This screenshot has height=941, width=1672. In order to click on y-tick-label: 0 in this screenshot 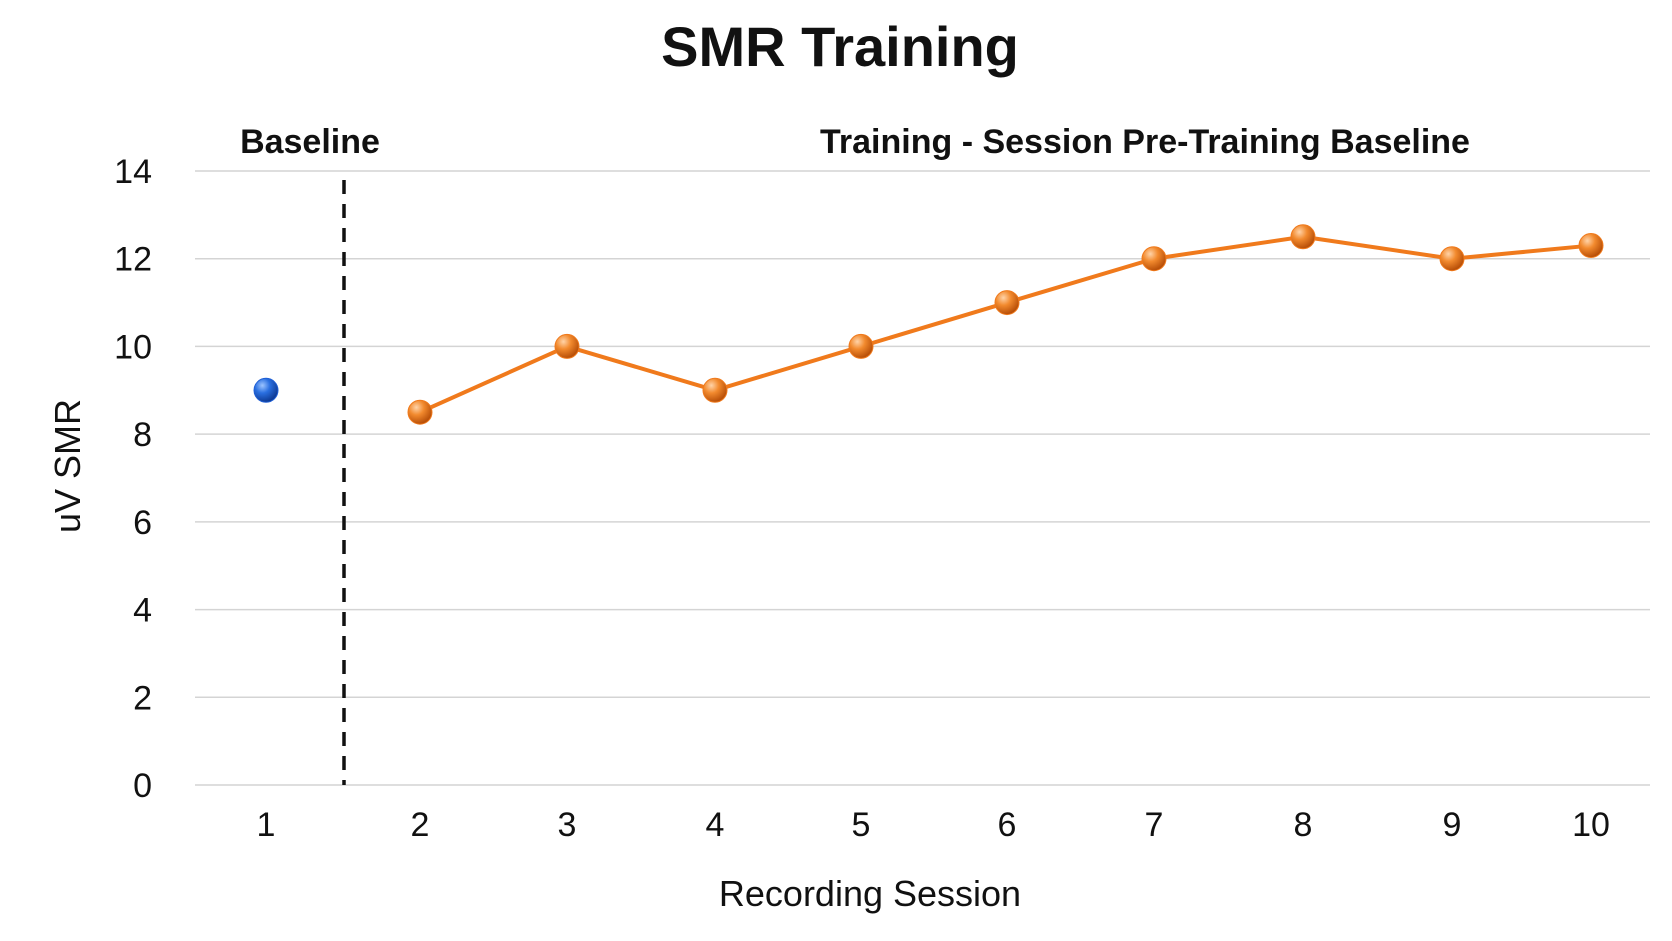, I will do `click(142, 786)`.